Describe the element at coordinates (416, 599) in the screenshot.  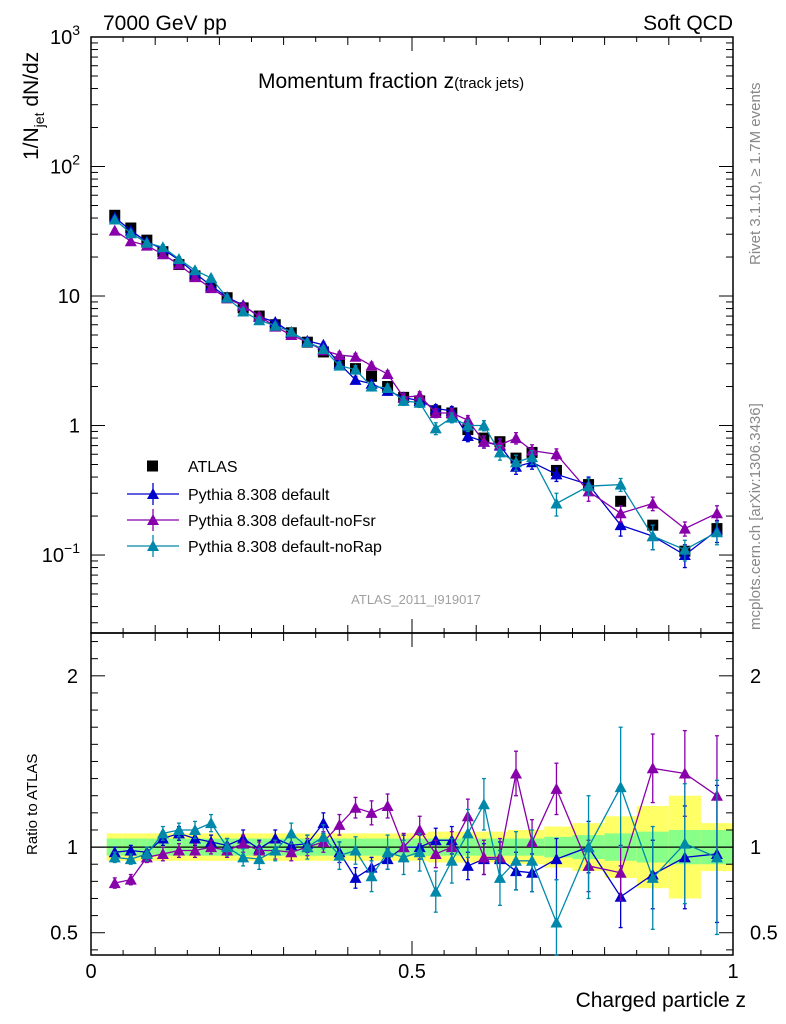
I see `analysis-id: ATLAS_2011_I919017` at that location.